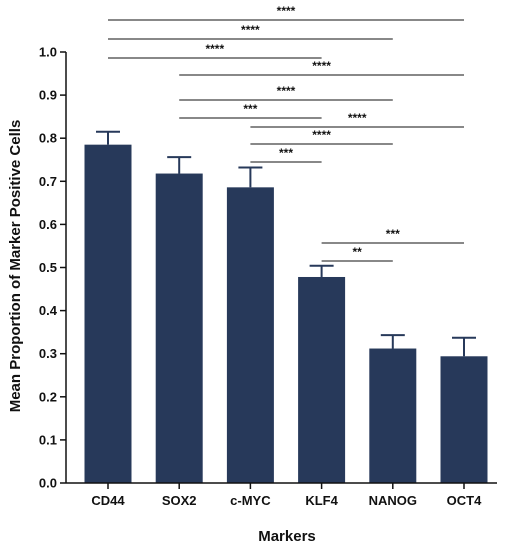  I want to click on bar-c-myc, so click(250, 335).